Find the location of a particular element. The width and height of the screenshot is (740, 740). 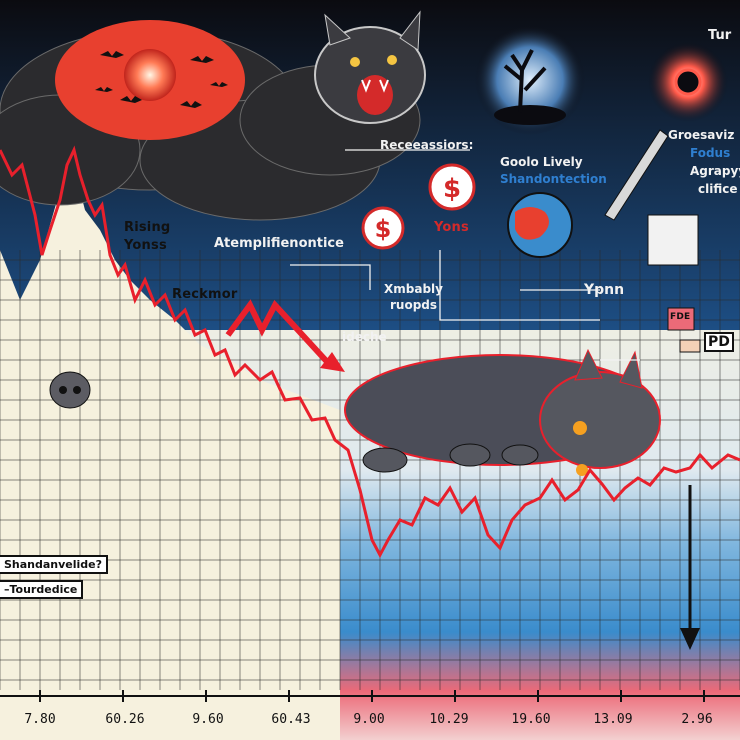

atemp-label: Atemplifienontice is located at coordinates (279, 243).